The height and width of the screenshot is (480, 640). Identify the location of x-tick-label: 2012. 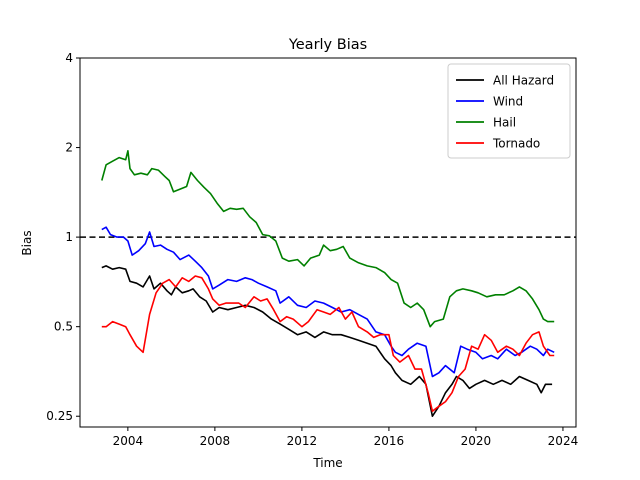
(302, 441).